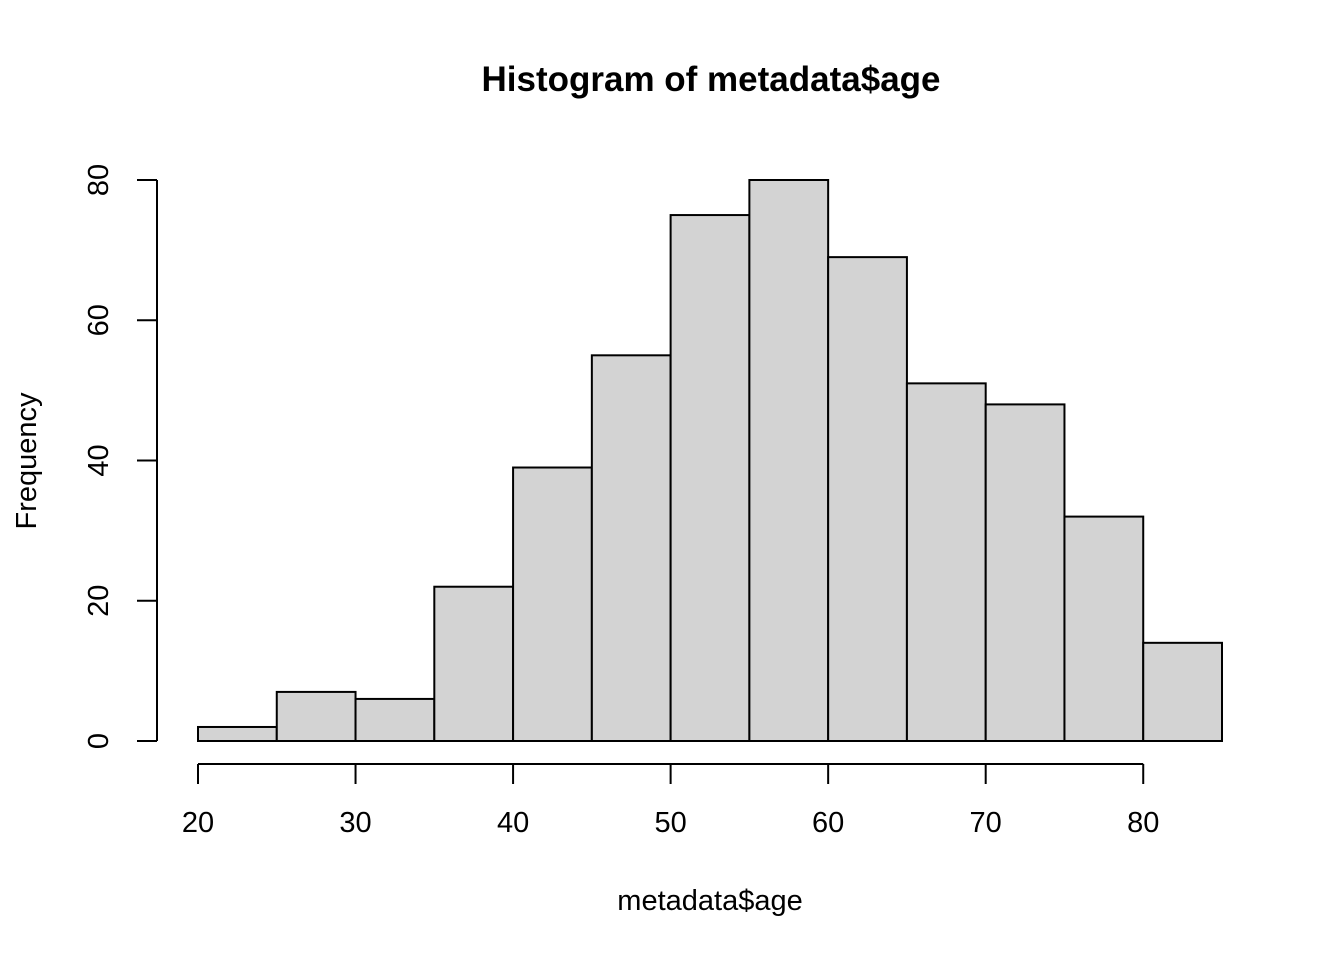 This screenshot has height=960, width=1344. I want to click on y-tick-label: 40, so click(99, 460).